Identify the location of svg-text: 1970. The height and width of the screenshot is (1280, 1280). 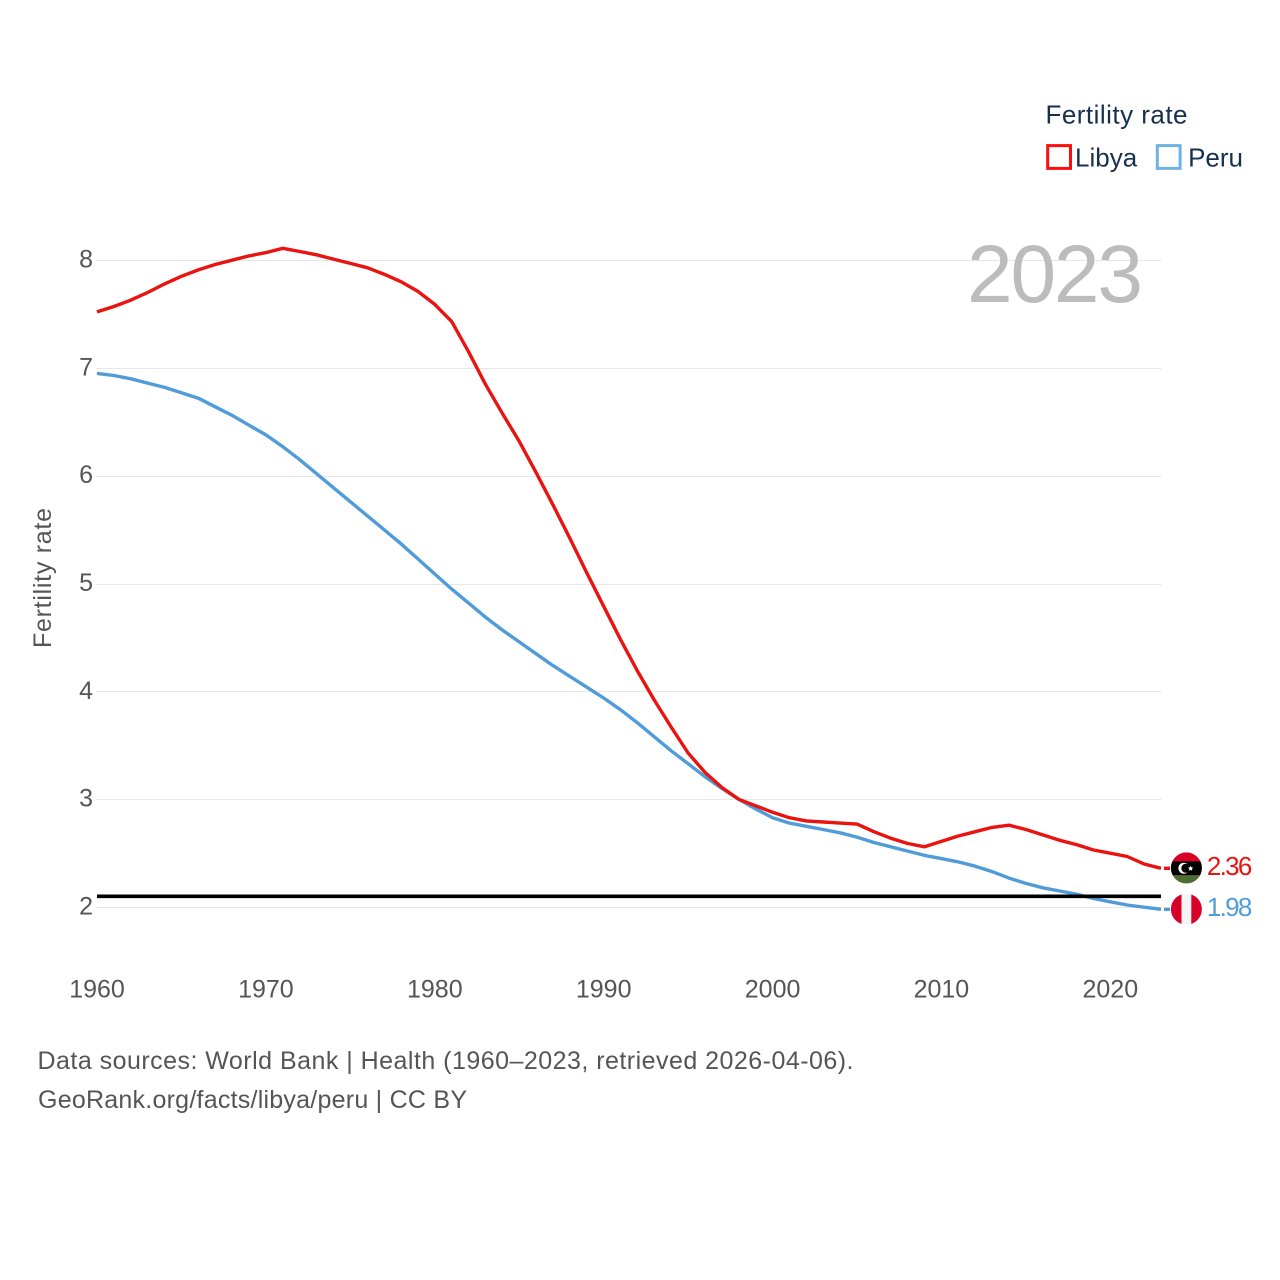
(266, 990).